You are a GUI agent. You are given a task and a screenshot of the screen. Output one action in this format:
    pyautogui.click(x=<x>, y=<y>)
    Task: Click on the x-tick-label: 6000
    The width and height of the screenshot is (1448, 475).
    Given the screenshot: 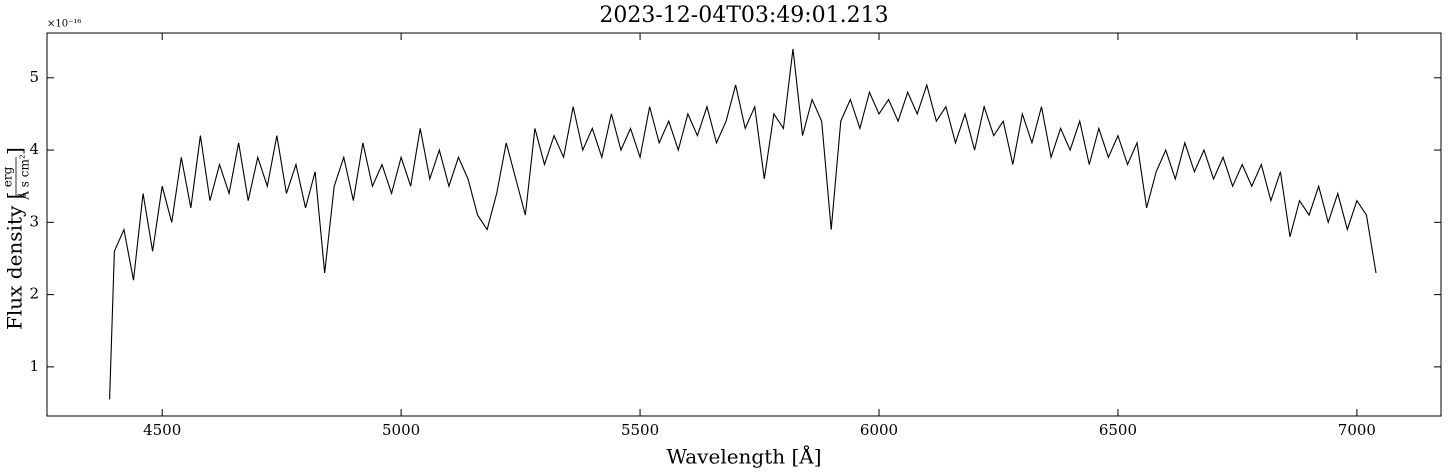 What is the action you would take?
    pyautogui.click(x=879, y=430)
    